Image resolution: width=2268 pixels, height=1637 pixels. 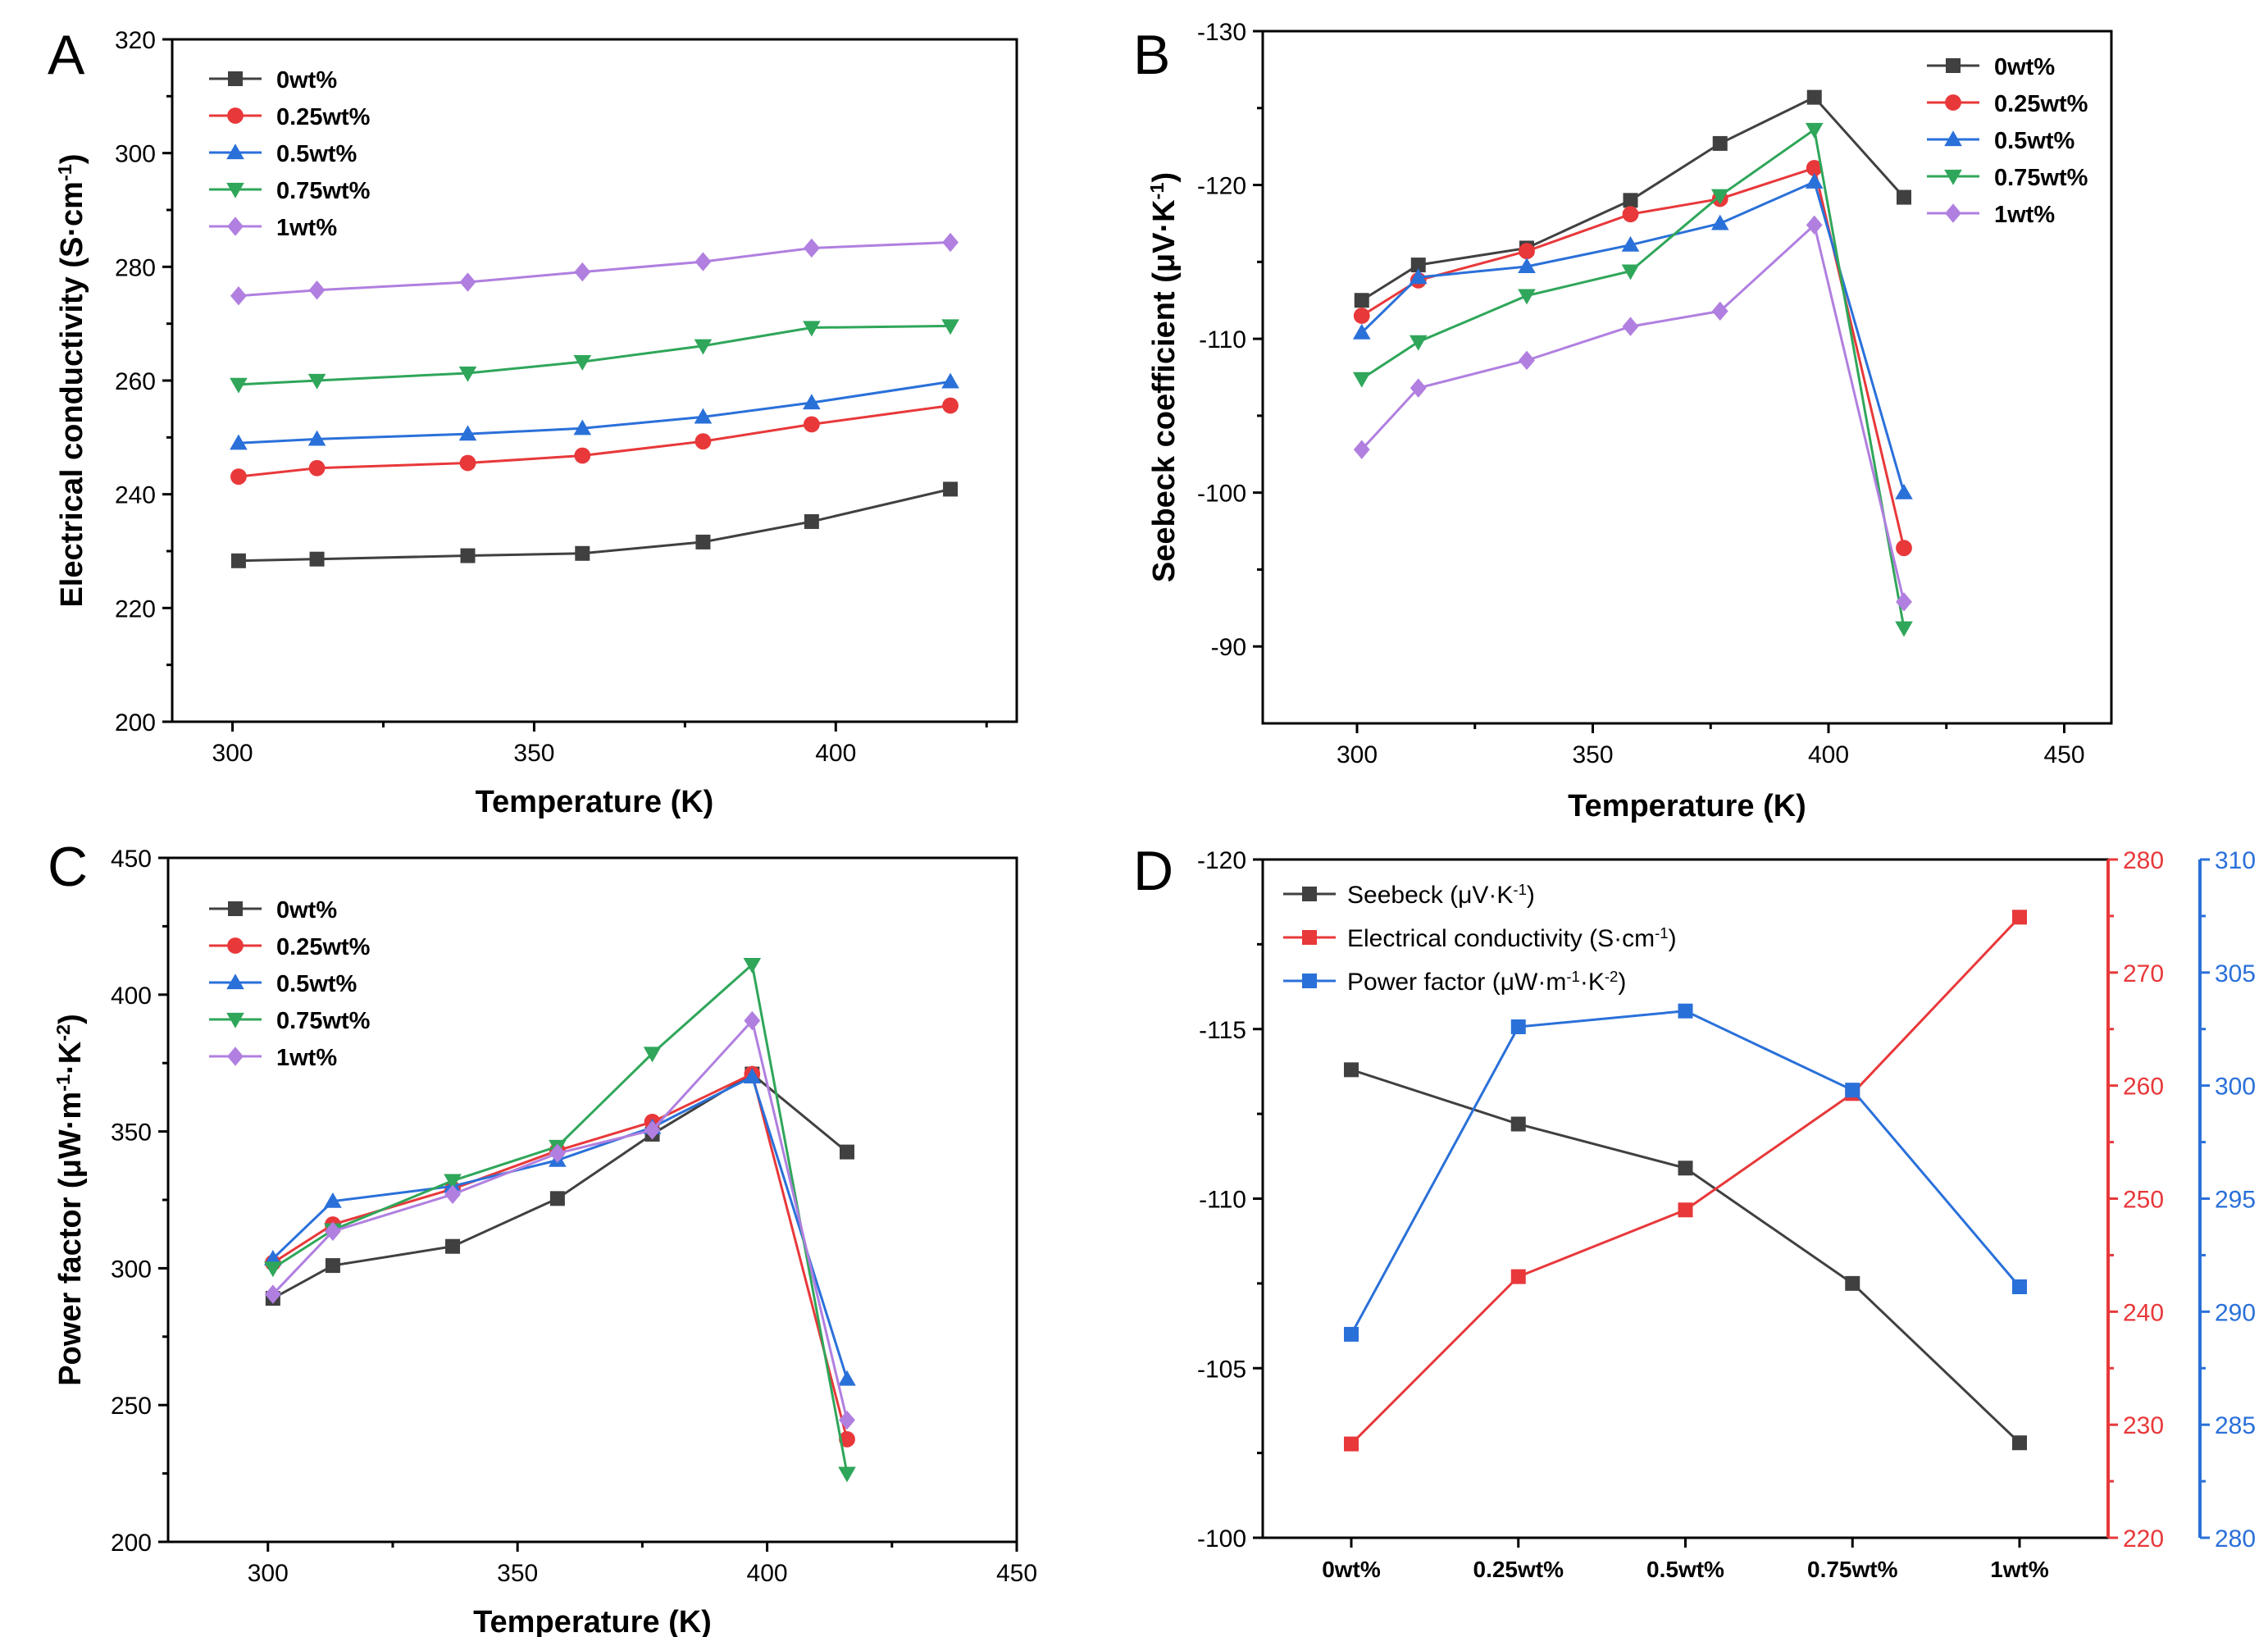 I want to click on legend-item: Power factor (μW·m-1·K-2), so click(x=1454, y=982).